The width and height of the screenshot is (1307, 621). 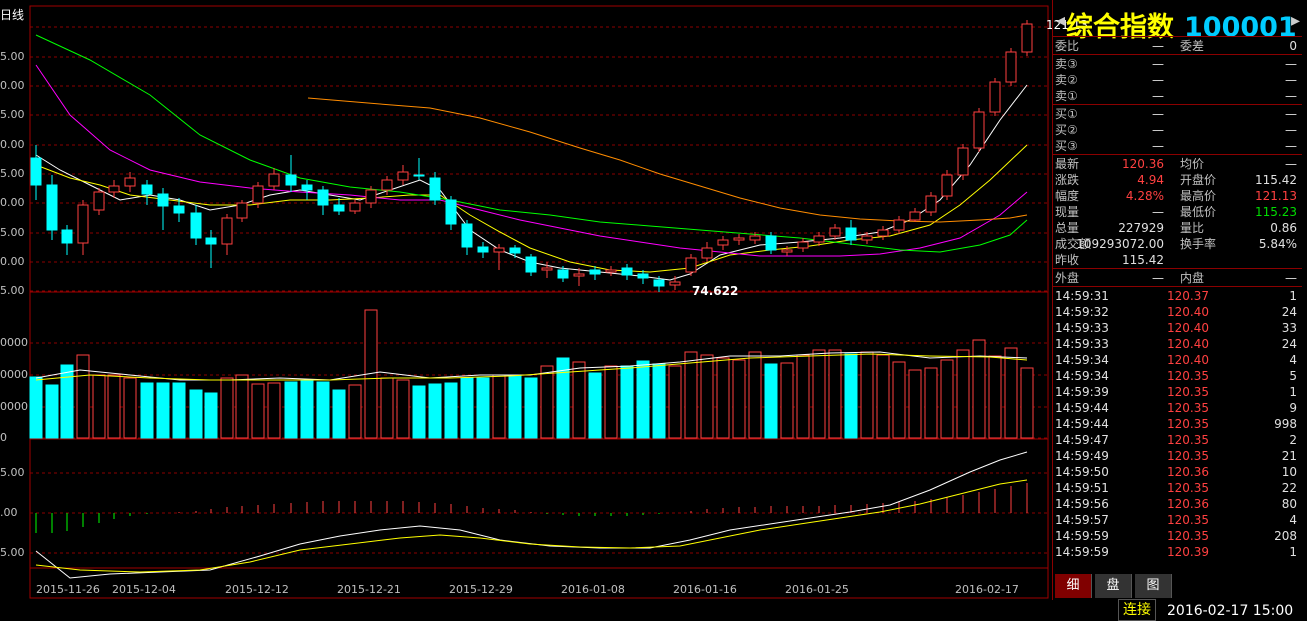 I want to click on low-price-marker: 74.622, so click(x=715, y=291).